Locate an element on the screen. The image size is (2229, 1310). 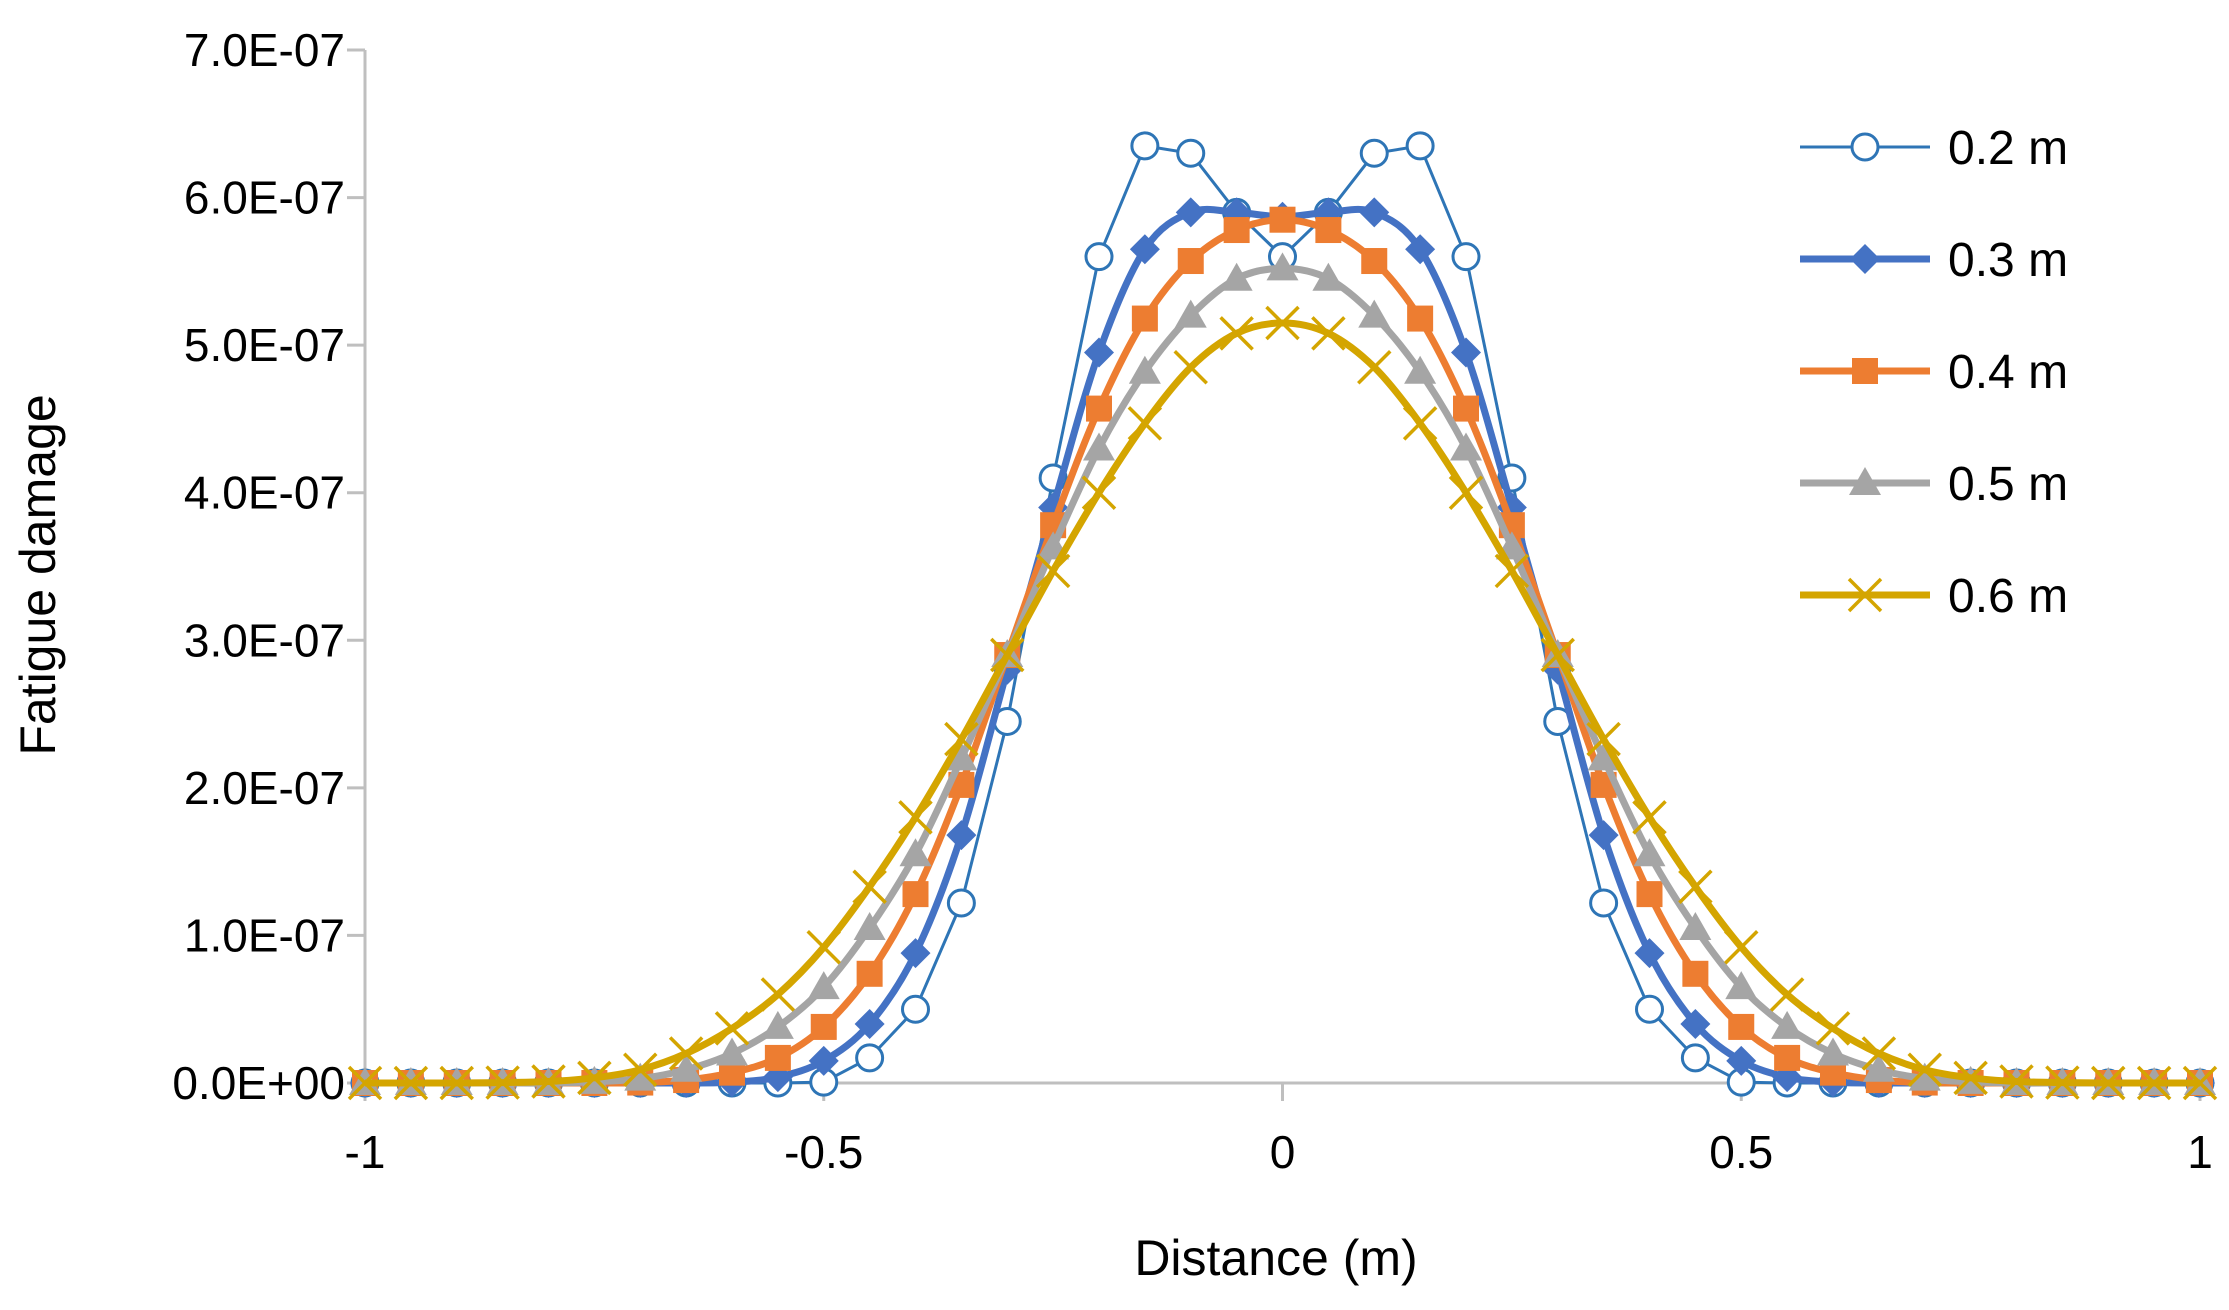
legend-label: 0.2 m is located at coordinates (2008, 148).